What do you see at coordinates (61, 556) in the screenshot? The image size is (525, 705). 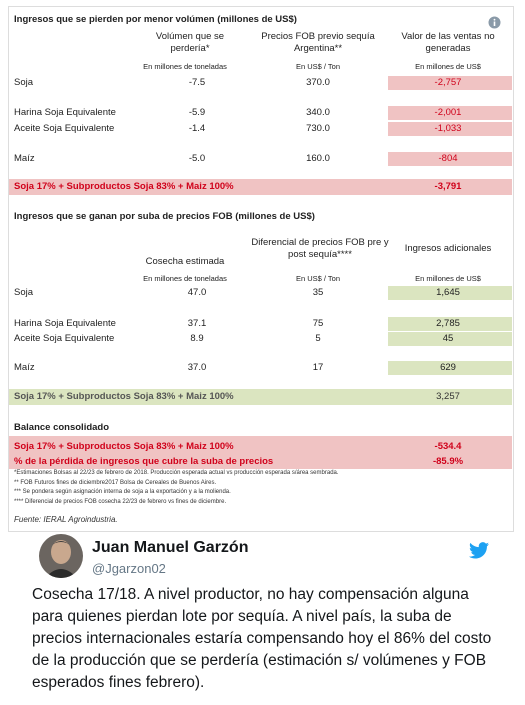 I see `avatar` at bounding box center [61, 556].